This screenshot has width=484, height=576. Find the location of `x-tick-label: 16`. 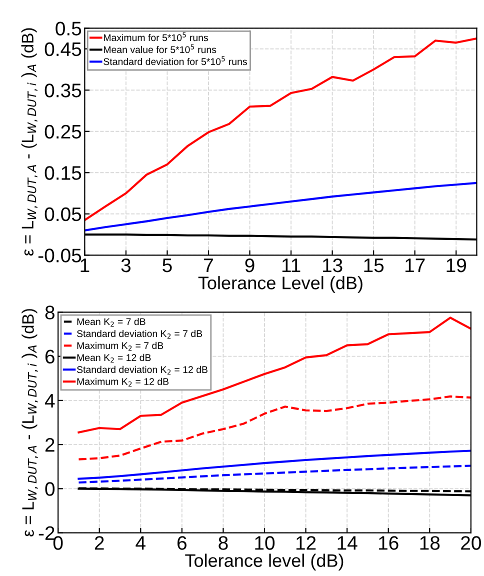

x-tick-label: 16 is located at coordinates (388, 543).